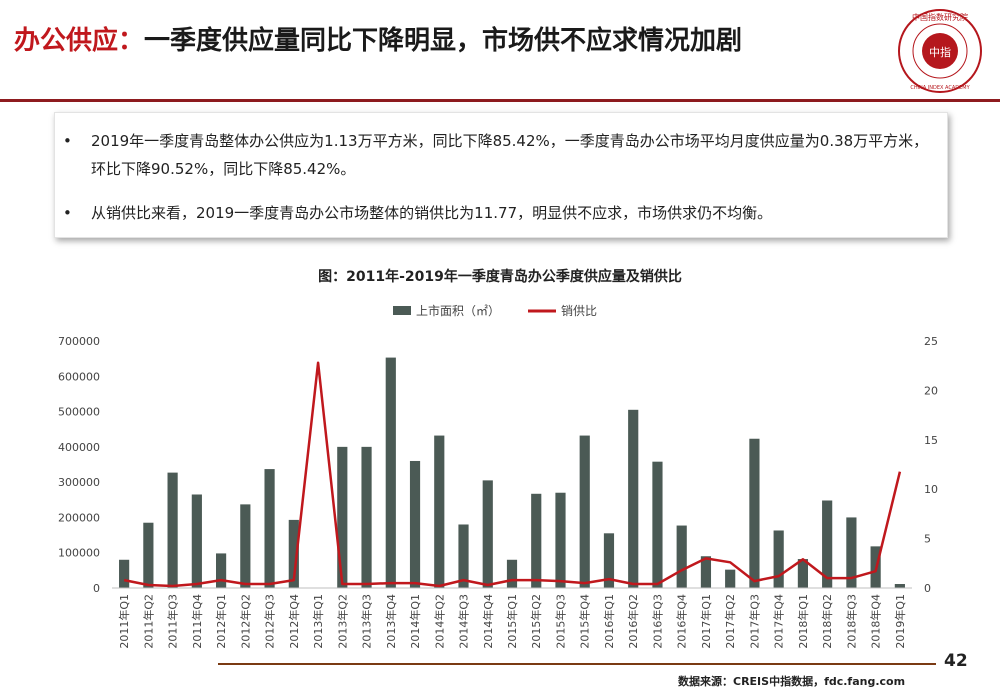  What do you see at coordinates (927, 539) in the screenshot?
I see `right-axis-tick-label: 5` at bounding box center [927, 539].